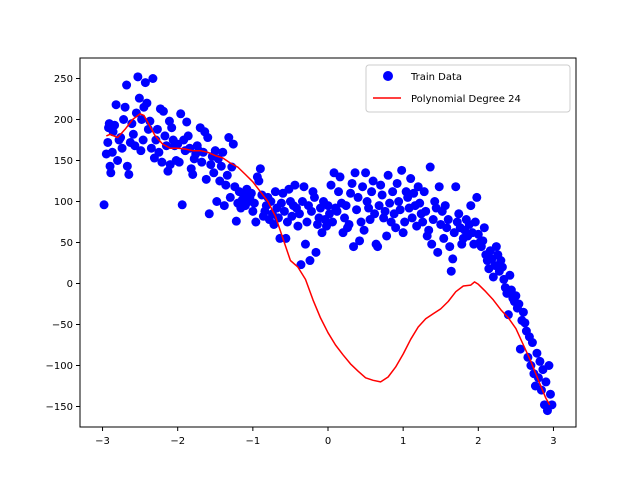 Image resolution: width=640 pixels, height=480 pixels. Describe the element at coordinates (63, 161) in the screenshot. I see `y-tick-label: 150` at that location.